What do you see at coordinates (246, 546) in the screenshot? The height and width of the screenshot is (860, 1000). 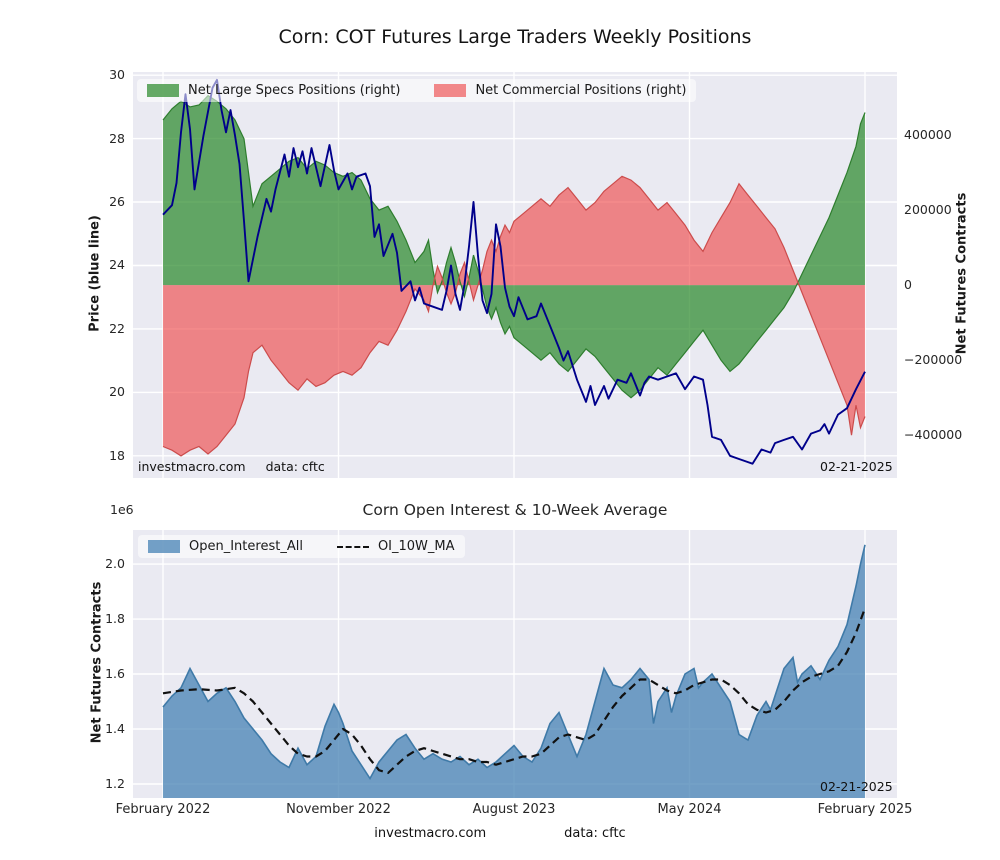 I see `legend-label-open-interest: Open_Interest_All` at bounding box center [246, 546].